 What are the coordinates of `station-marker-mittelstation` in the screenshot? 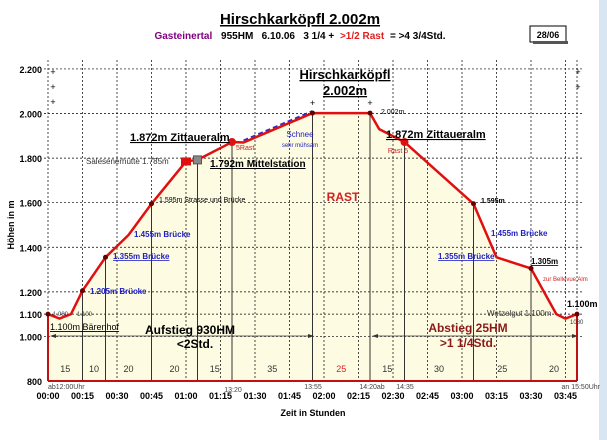 It's located at (197, 160).